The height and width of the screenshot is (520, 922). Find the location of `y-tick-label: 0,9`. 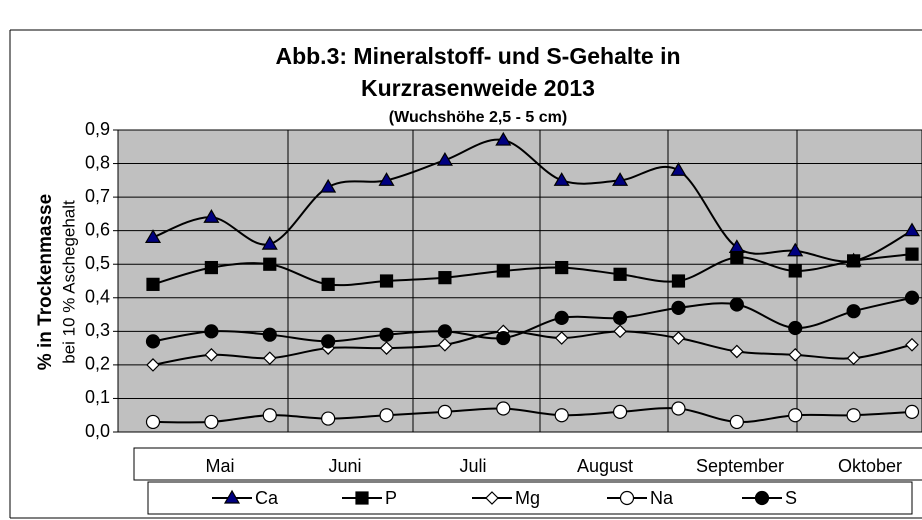

y-tick-label: 0,9 is located at coordinates (97, 129).